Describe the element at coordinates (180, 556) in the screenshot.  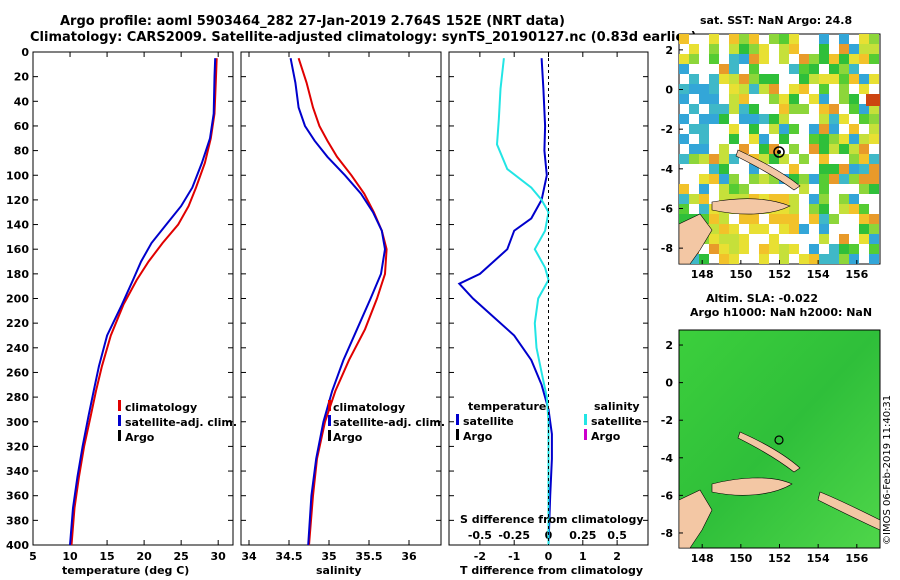
I see `x-tick-label: 25` at that location.